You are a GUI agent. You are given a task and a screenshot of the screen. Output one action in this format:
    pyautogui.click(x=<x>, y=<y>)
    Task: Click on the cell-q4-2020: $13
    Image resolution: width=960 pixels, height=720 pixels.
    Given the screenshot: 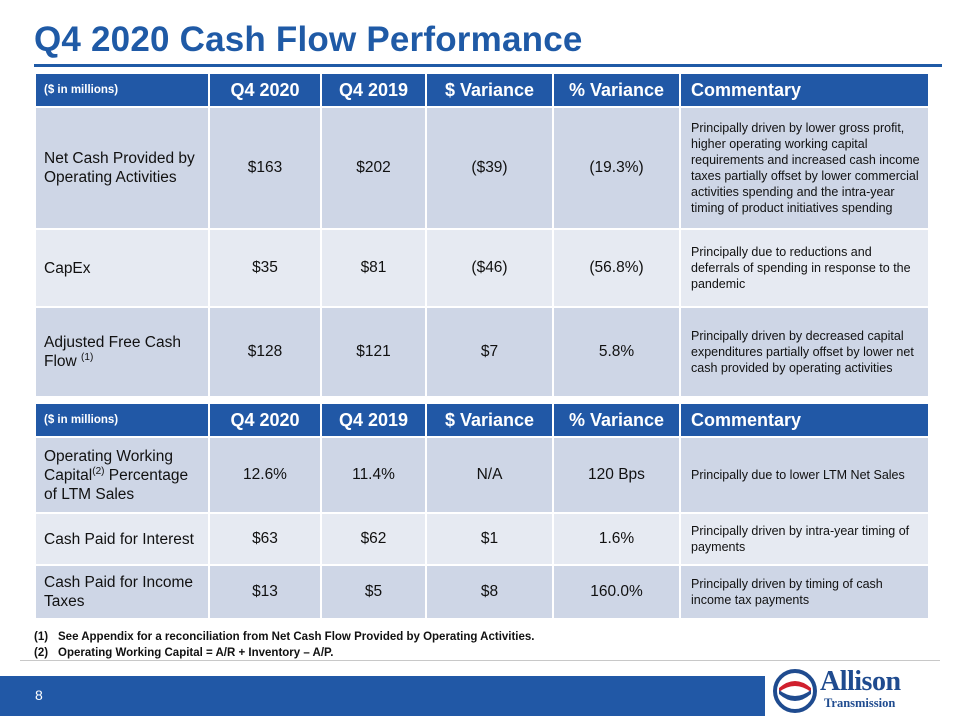 What is the action you would take?
    pyautogui.click(x=265, y=592)
    